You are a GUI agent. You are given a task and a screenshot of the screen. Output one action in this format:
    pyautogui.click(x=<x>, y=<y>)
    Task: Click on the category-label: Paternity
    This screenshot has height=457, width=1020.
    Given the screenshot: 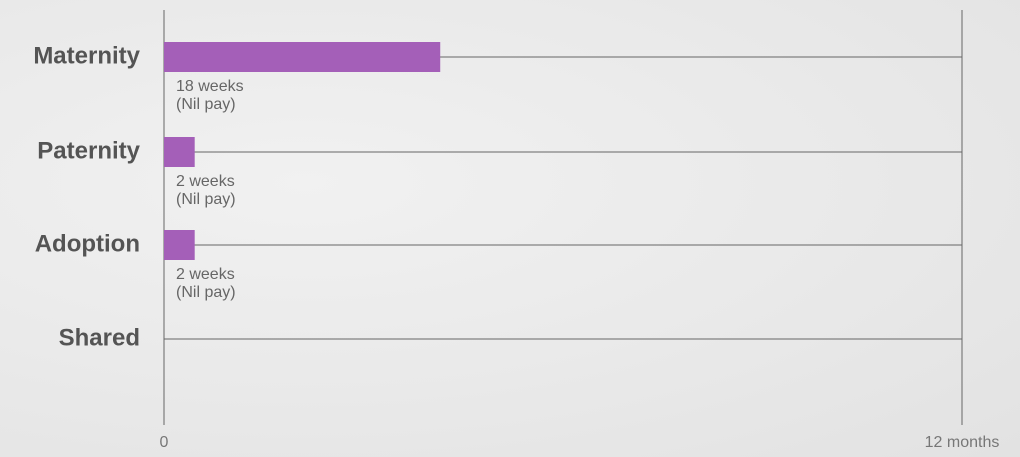 What is the action you would take?
    pyautogui.click(x=88, y=150)
    